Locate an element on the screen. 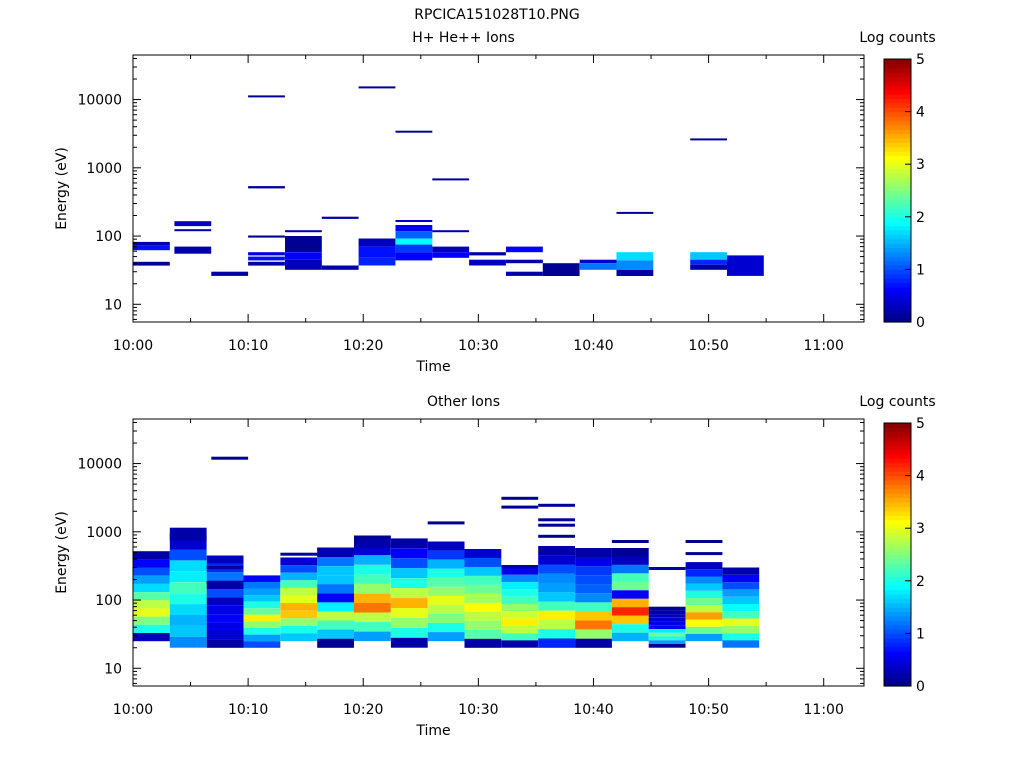 Image resolution: width=1024 pixels, height=768 pixels. colorbar-tick-label: 4 is located at coordinates (920, 113).